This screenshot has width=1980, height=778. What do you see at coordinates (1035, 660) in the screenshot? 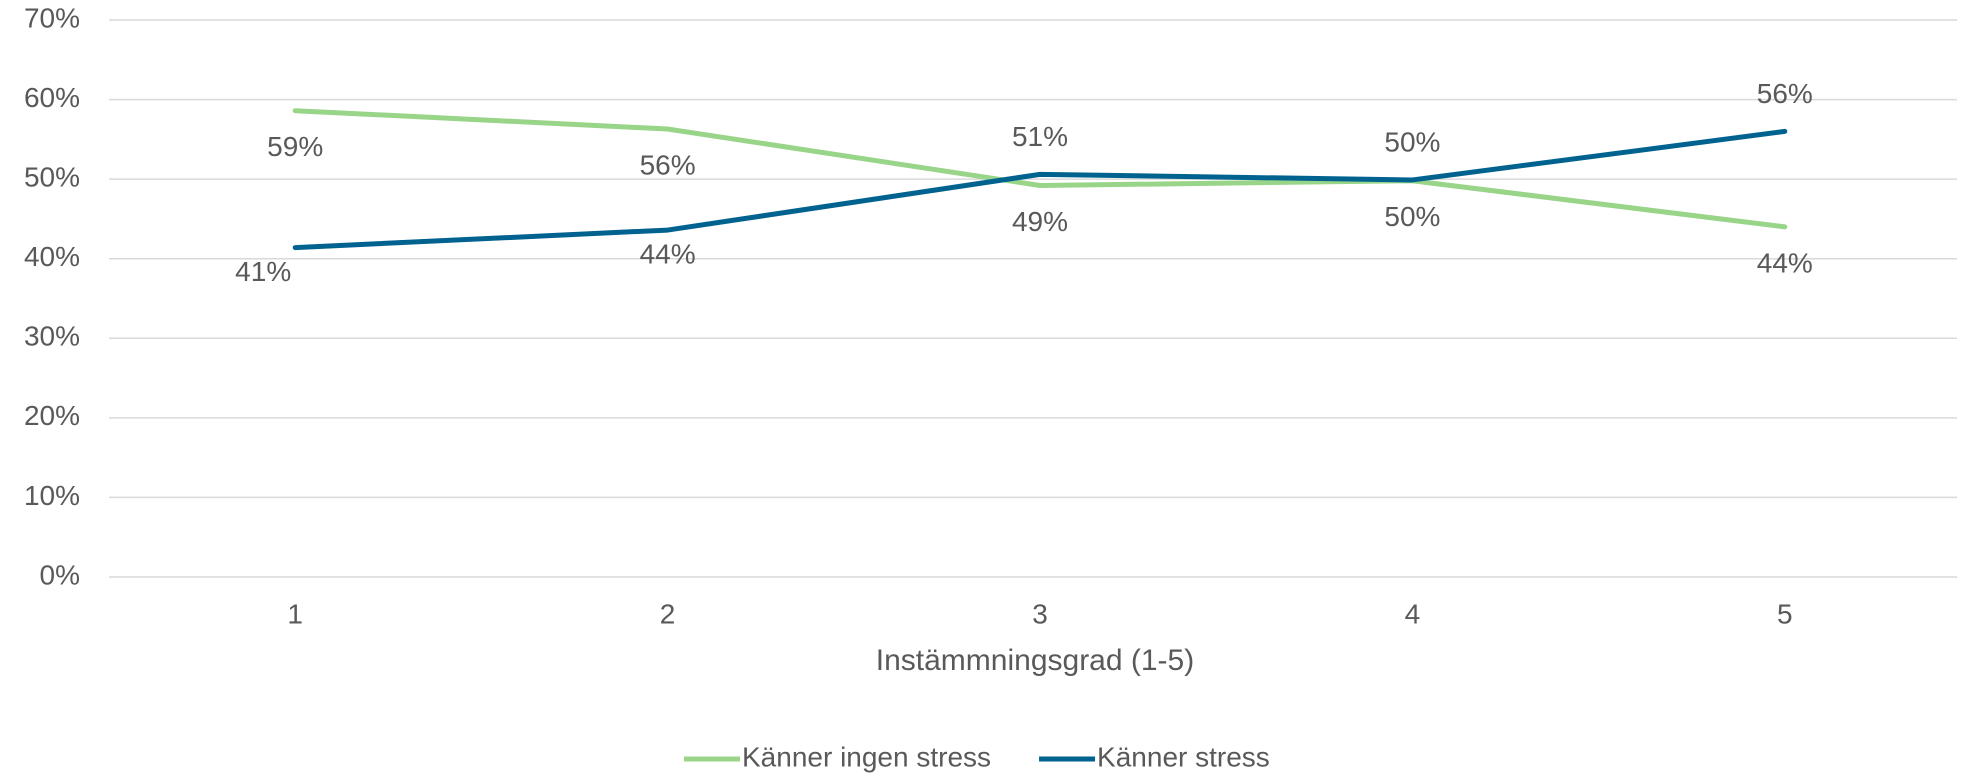
I see `x-axis-title: Instämmningsgrad (1-5)` at bounding box center [1035, 660].